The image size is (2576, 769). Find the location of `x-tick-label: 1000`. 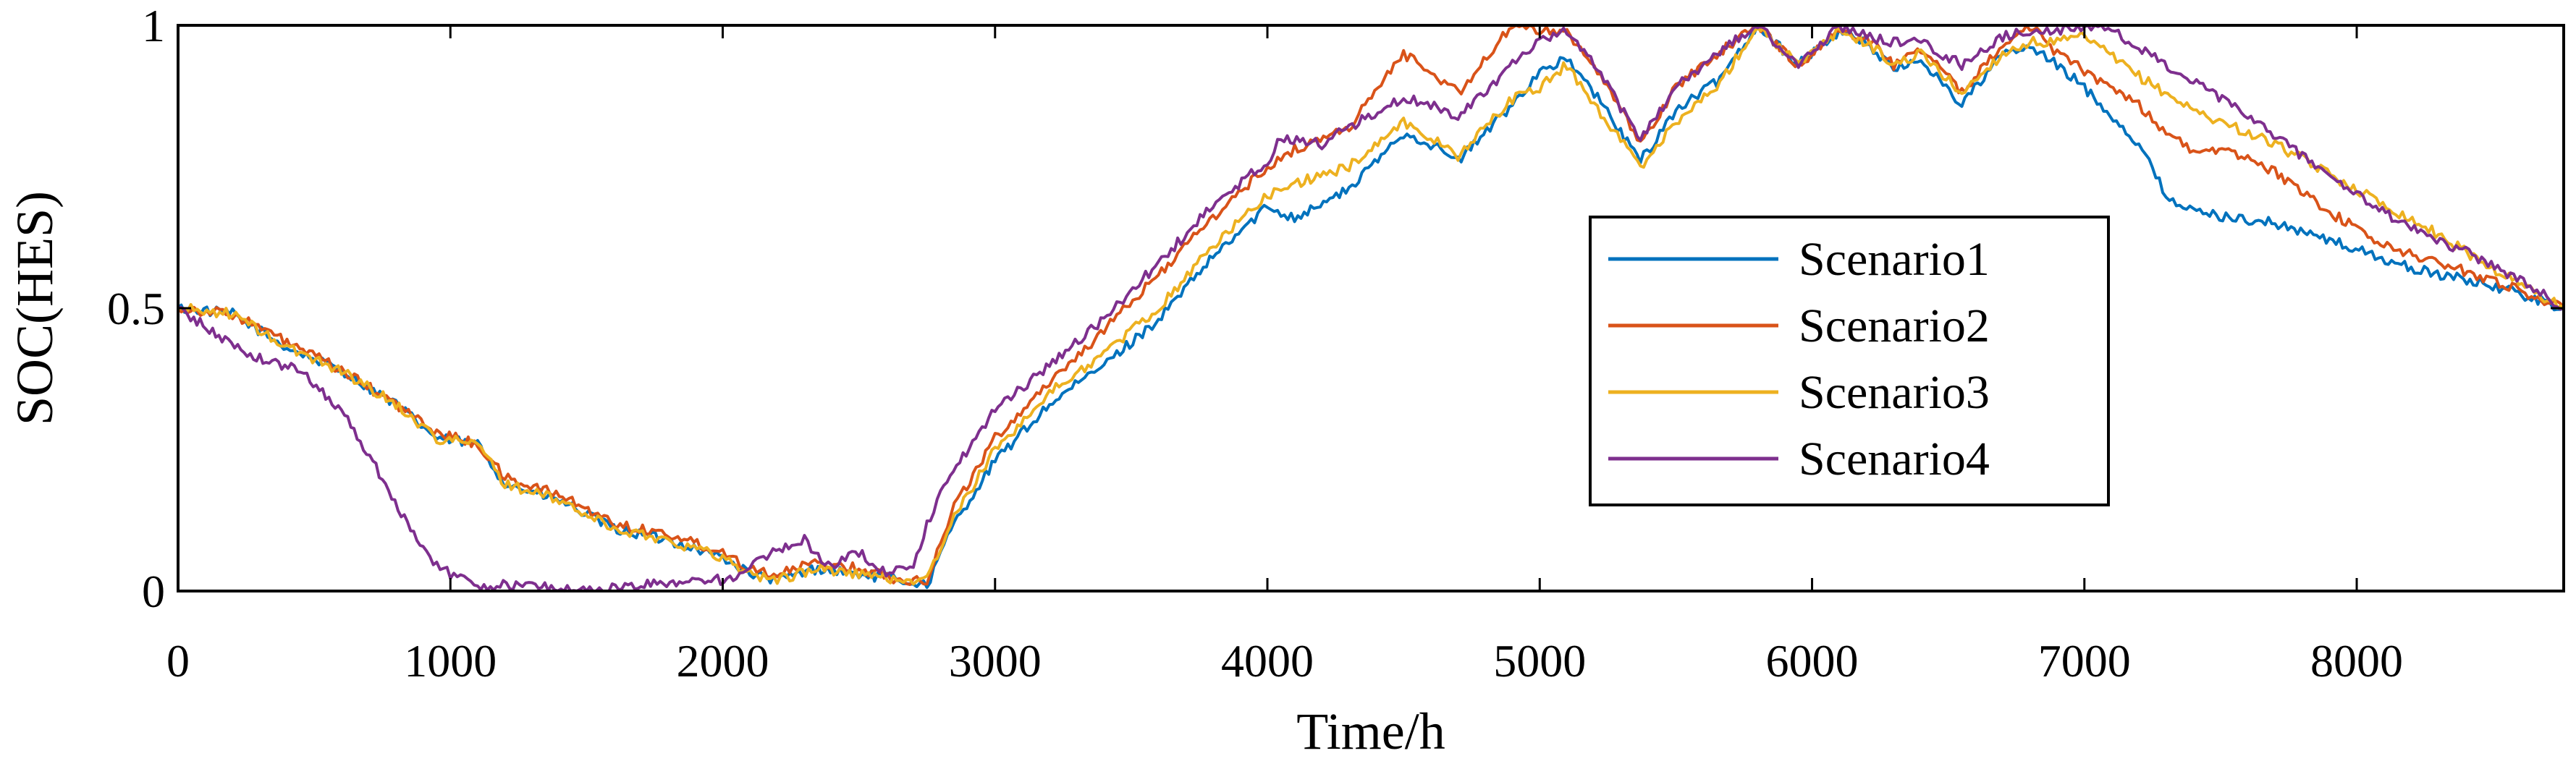

x-tick-label: 1000 is located at coordinates (450, 661).